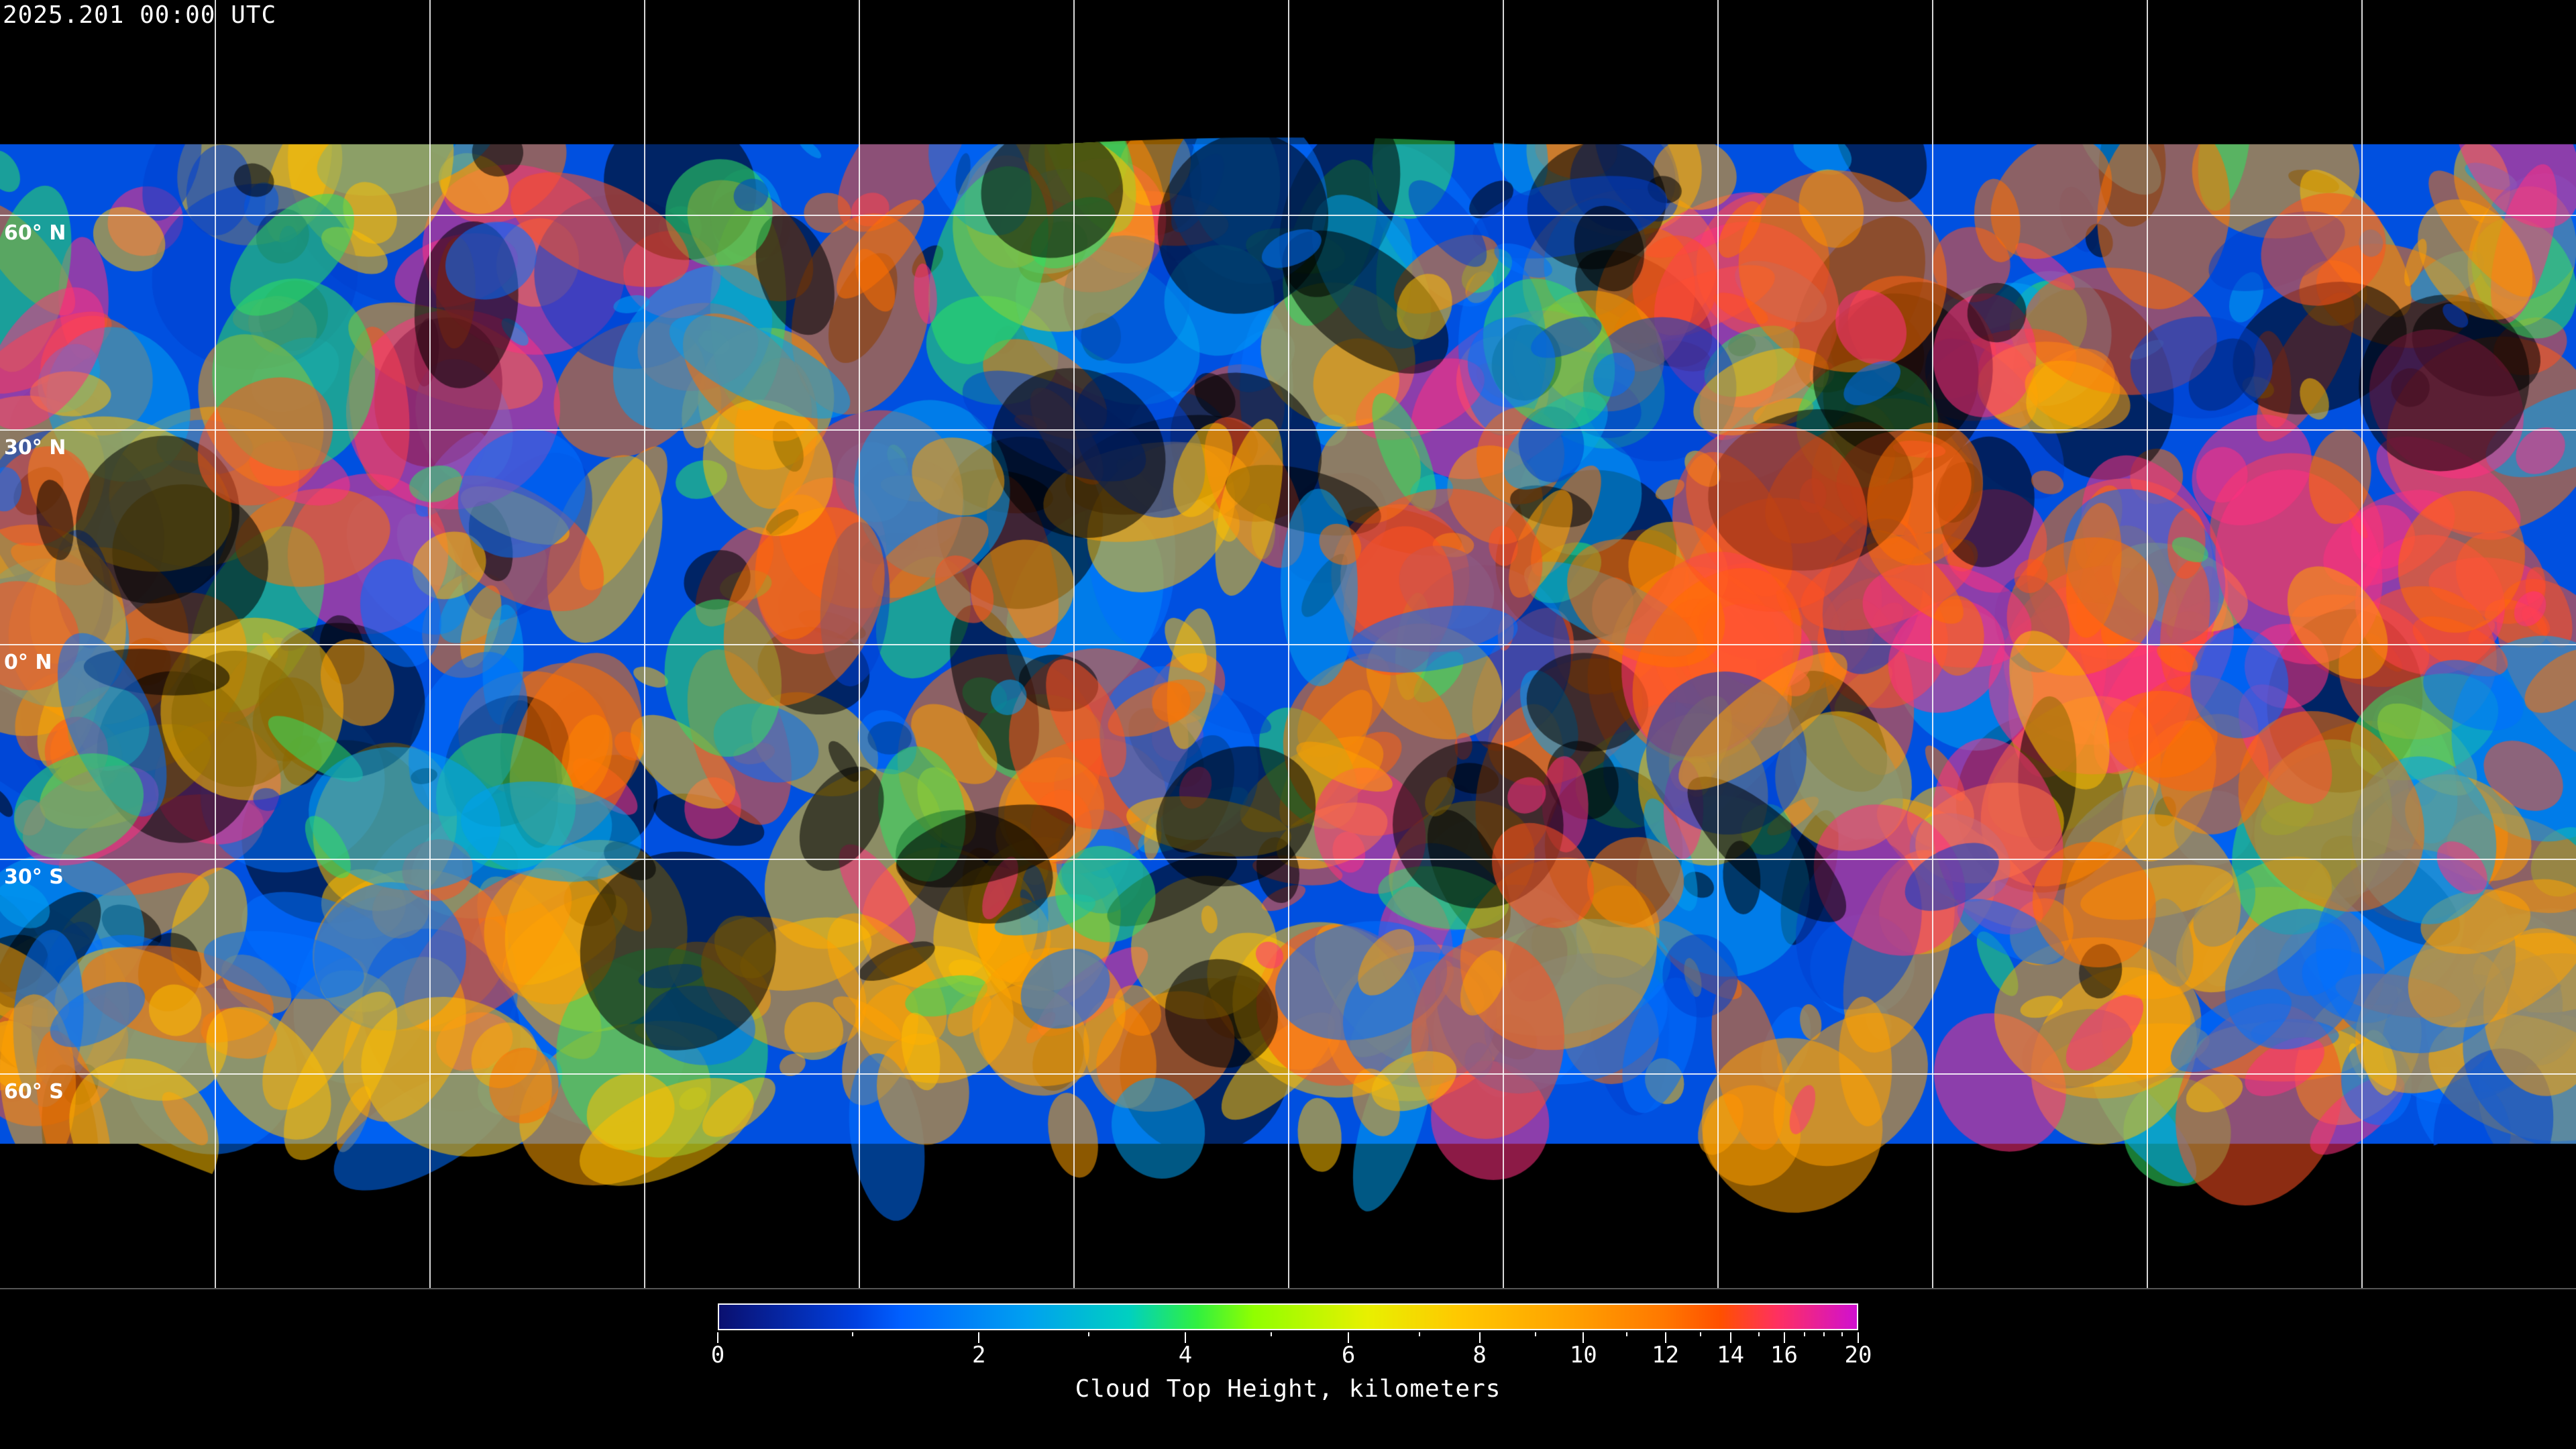 This screenshot has height=1449, width=2576. What do you see at coordinates (1288, 1288) in the screenshot?
I see `divider` at bounding box center [1288, 1288].